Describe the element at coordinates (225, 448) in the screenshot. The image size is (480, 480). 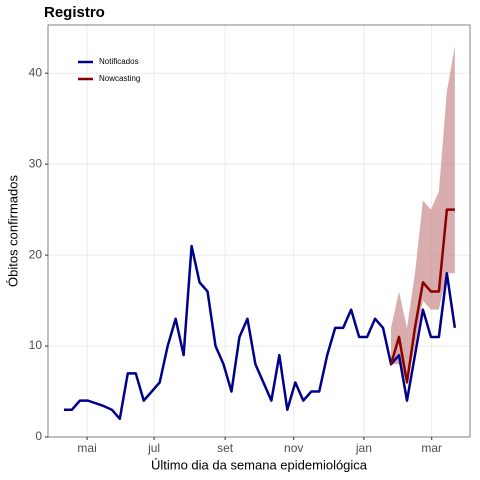
I see `x-tick-label: set` at that location.